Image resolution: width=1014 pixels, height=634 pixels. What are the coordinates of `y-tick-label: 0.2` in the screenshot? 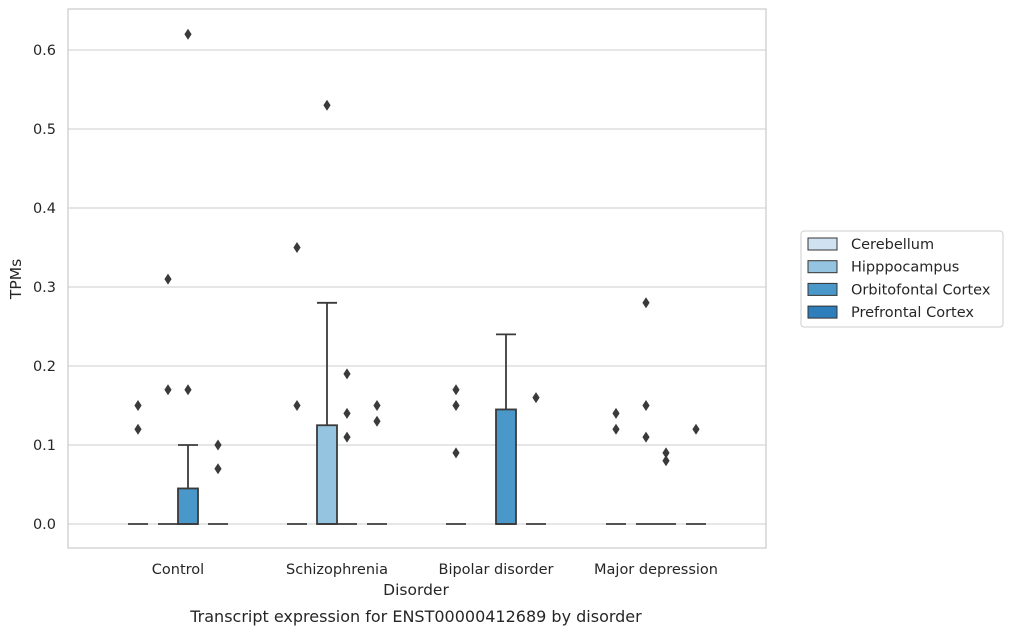 It's located at (44, 367).